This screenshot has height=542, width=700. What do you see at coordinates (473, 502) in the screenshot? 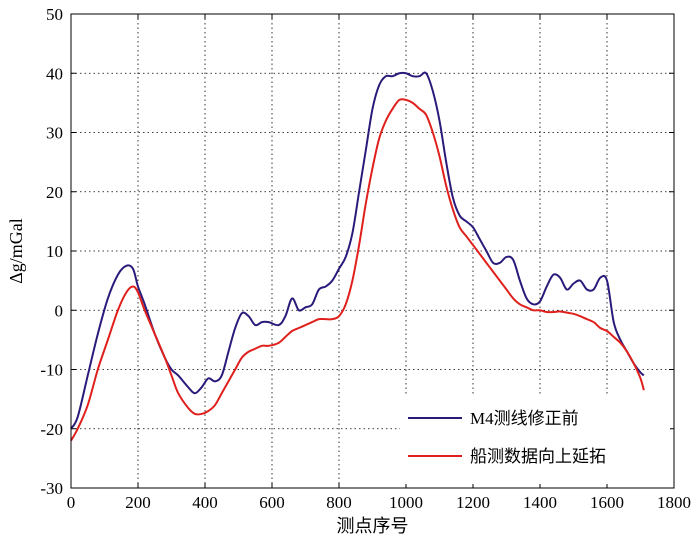
I see `x-tick-label: 1200` at bounding box center [473, 502].